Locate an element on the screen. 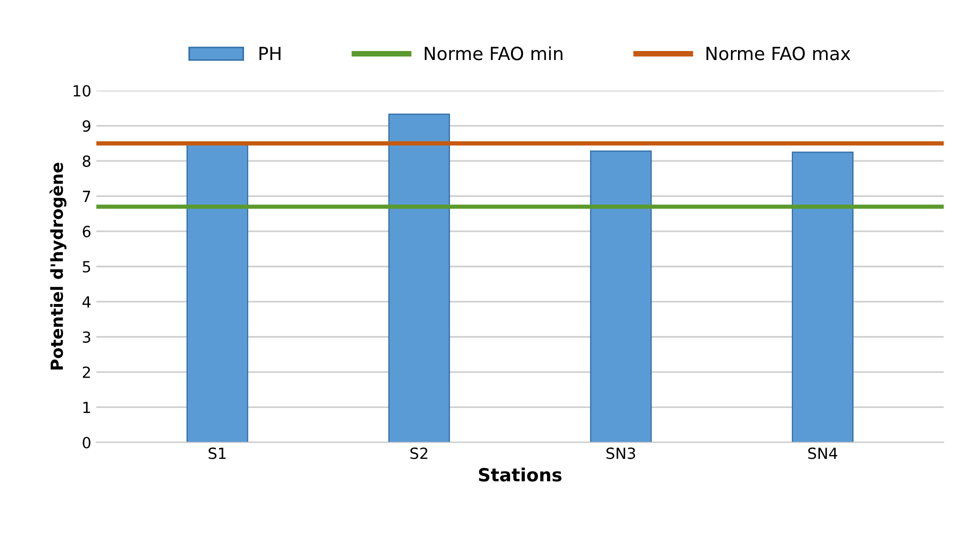 This screenshot has width=963, height=533. y-tick-label: 6 is located at coordinates (86, 232).